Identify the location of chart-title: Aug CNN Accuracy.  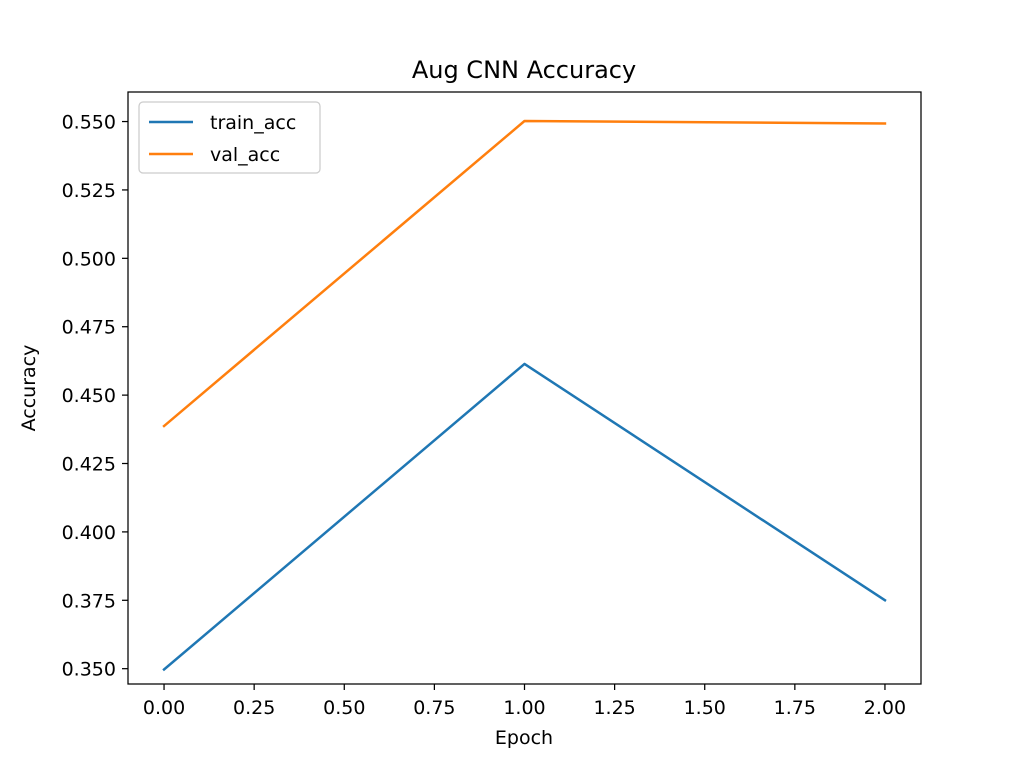
(524, 70).